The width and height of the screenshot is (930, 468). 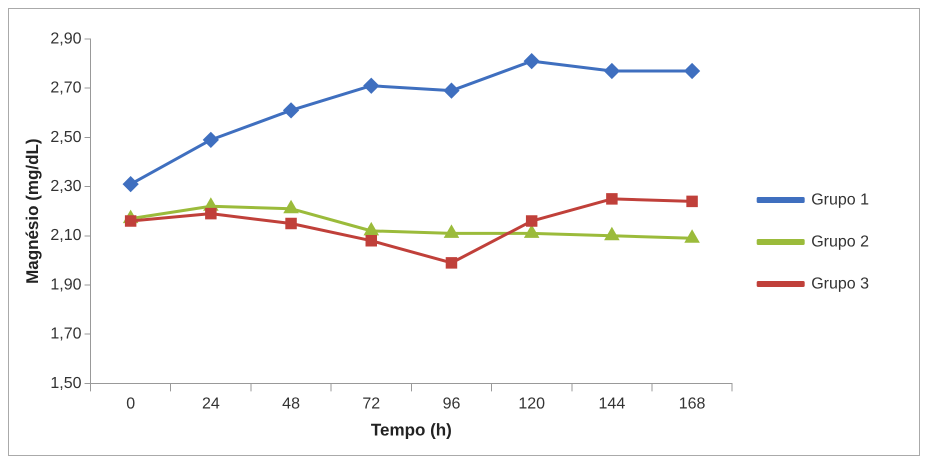 I want to click on y-tick-label: 1,50, so click(x=66, y=383).